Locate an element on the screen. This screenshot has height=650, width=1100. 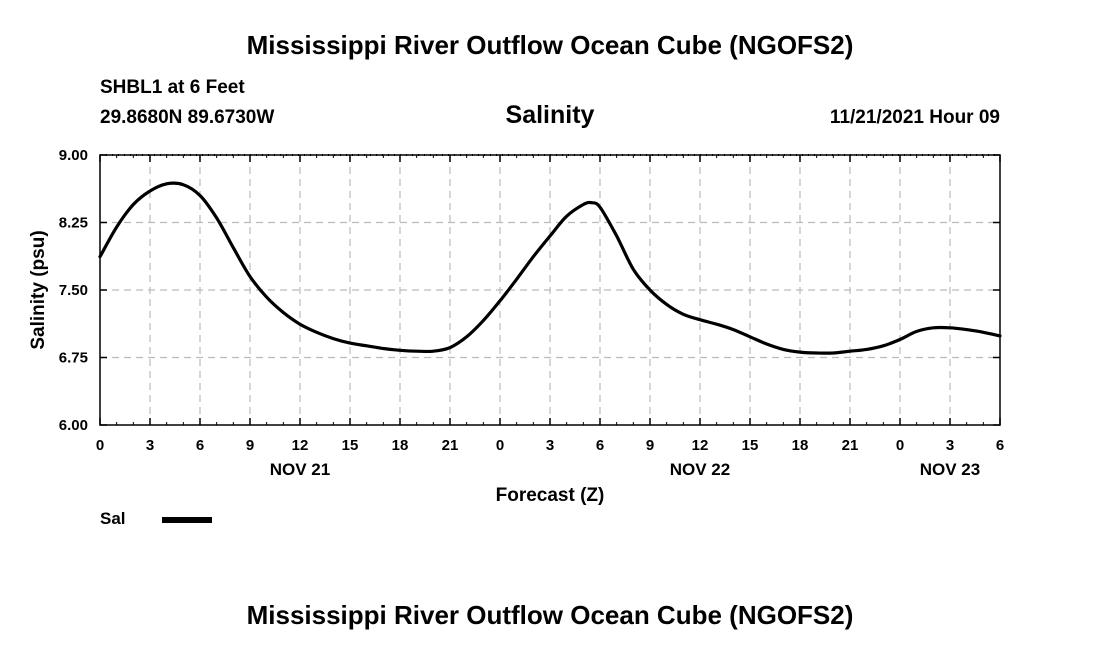
legend-label: Sal is located at coordinates (113, 518).